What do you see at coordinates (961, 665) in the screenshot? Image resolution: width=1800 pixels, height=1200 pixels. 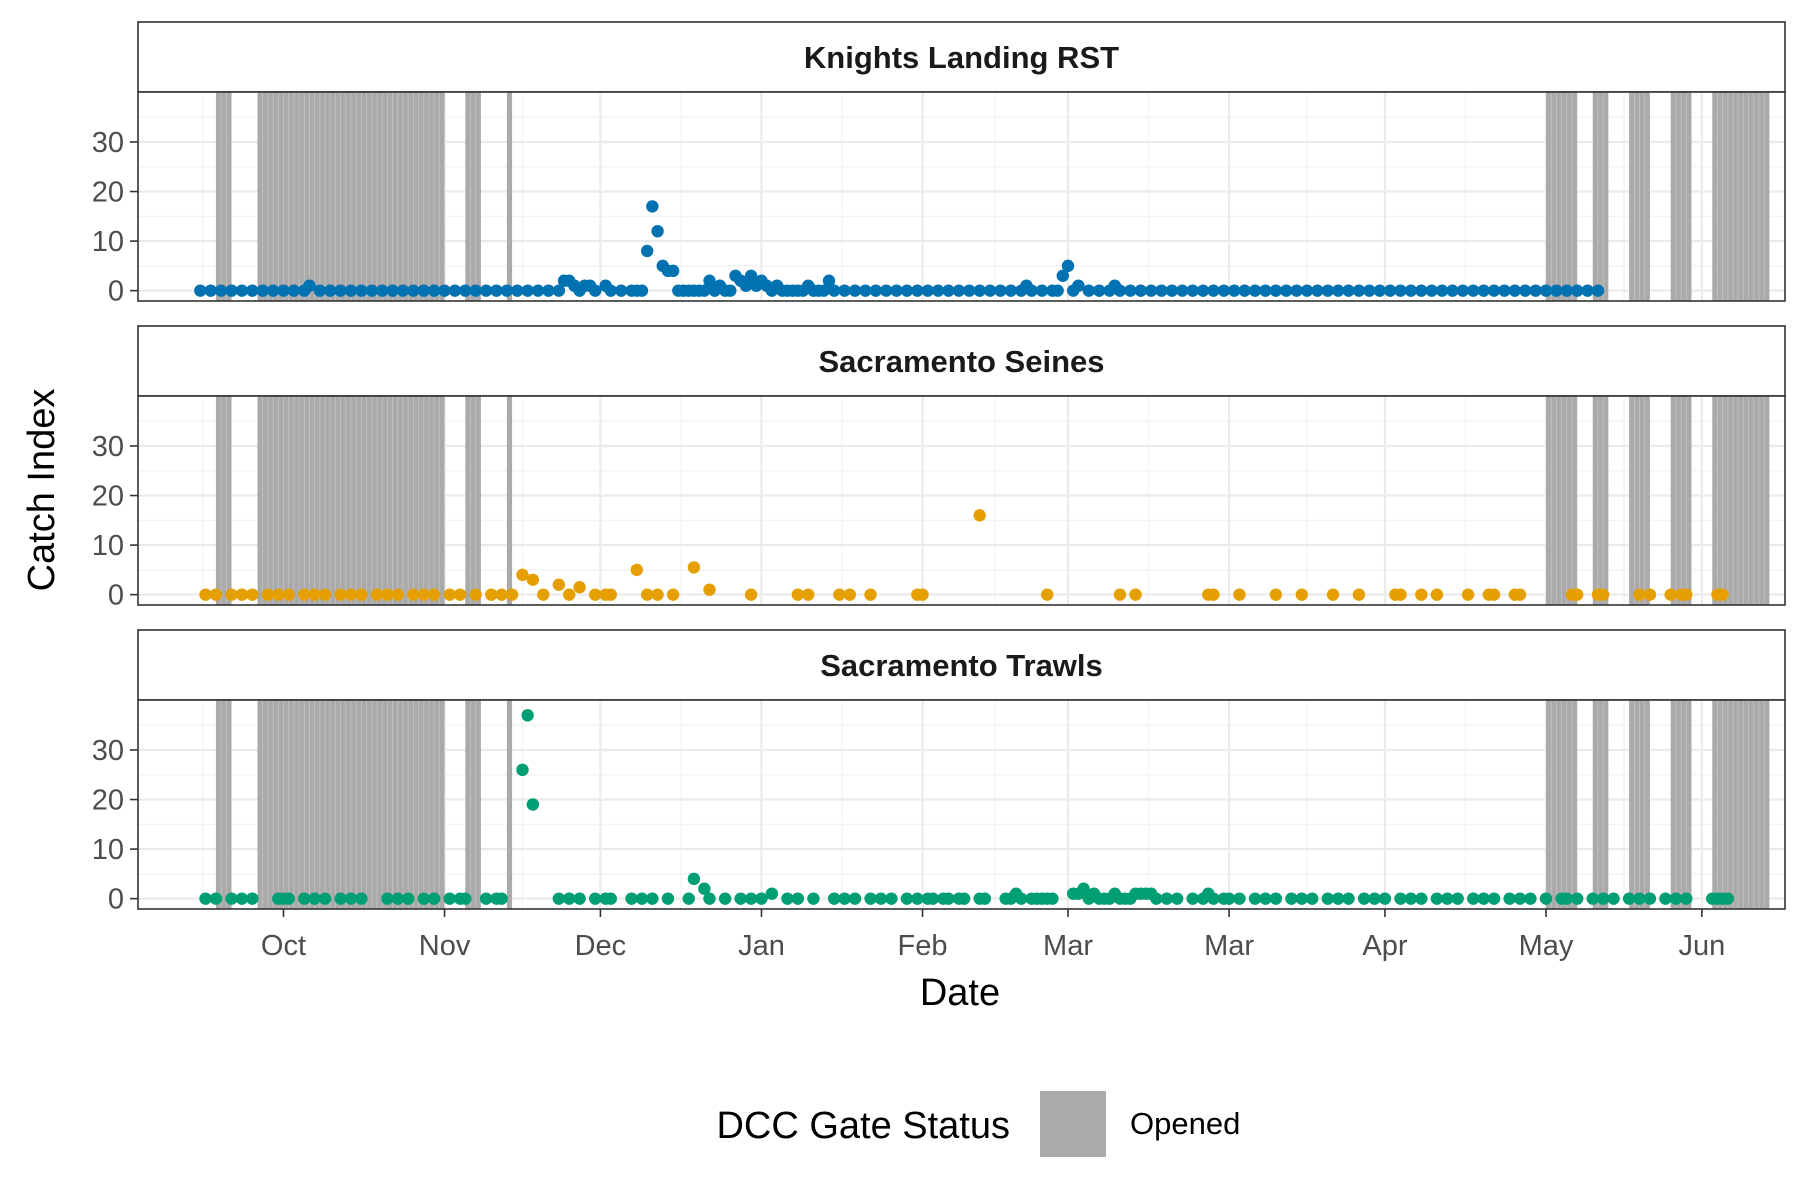 I see `panel-title: Sacramento Trawls` at bounding box center [961, 665].